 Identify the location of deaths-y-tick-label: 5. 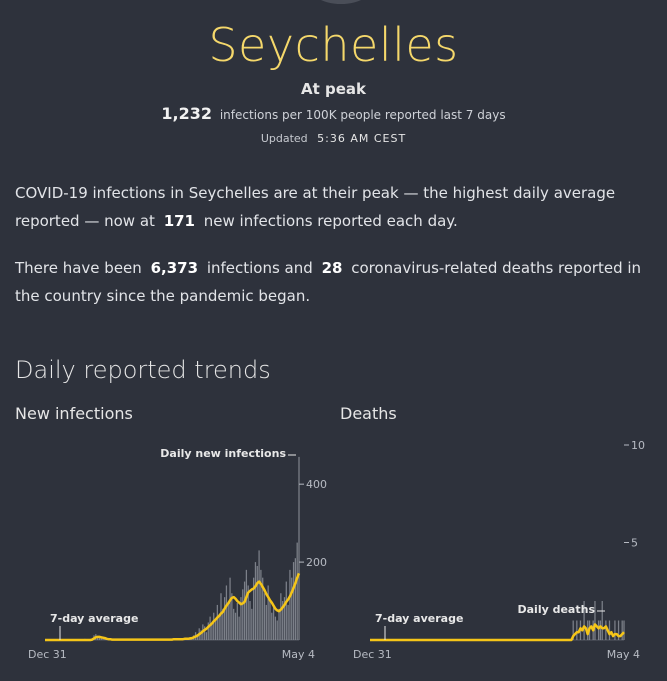
(634, 543).